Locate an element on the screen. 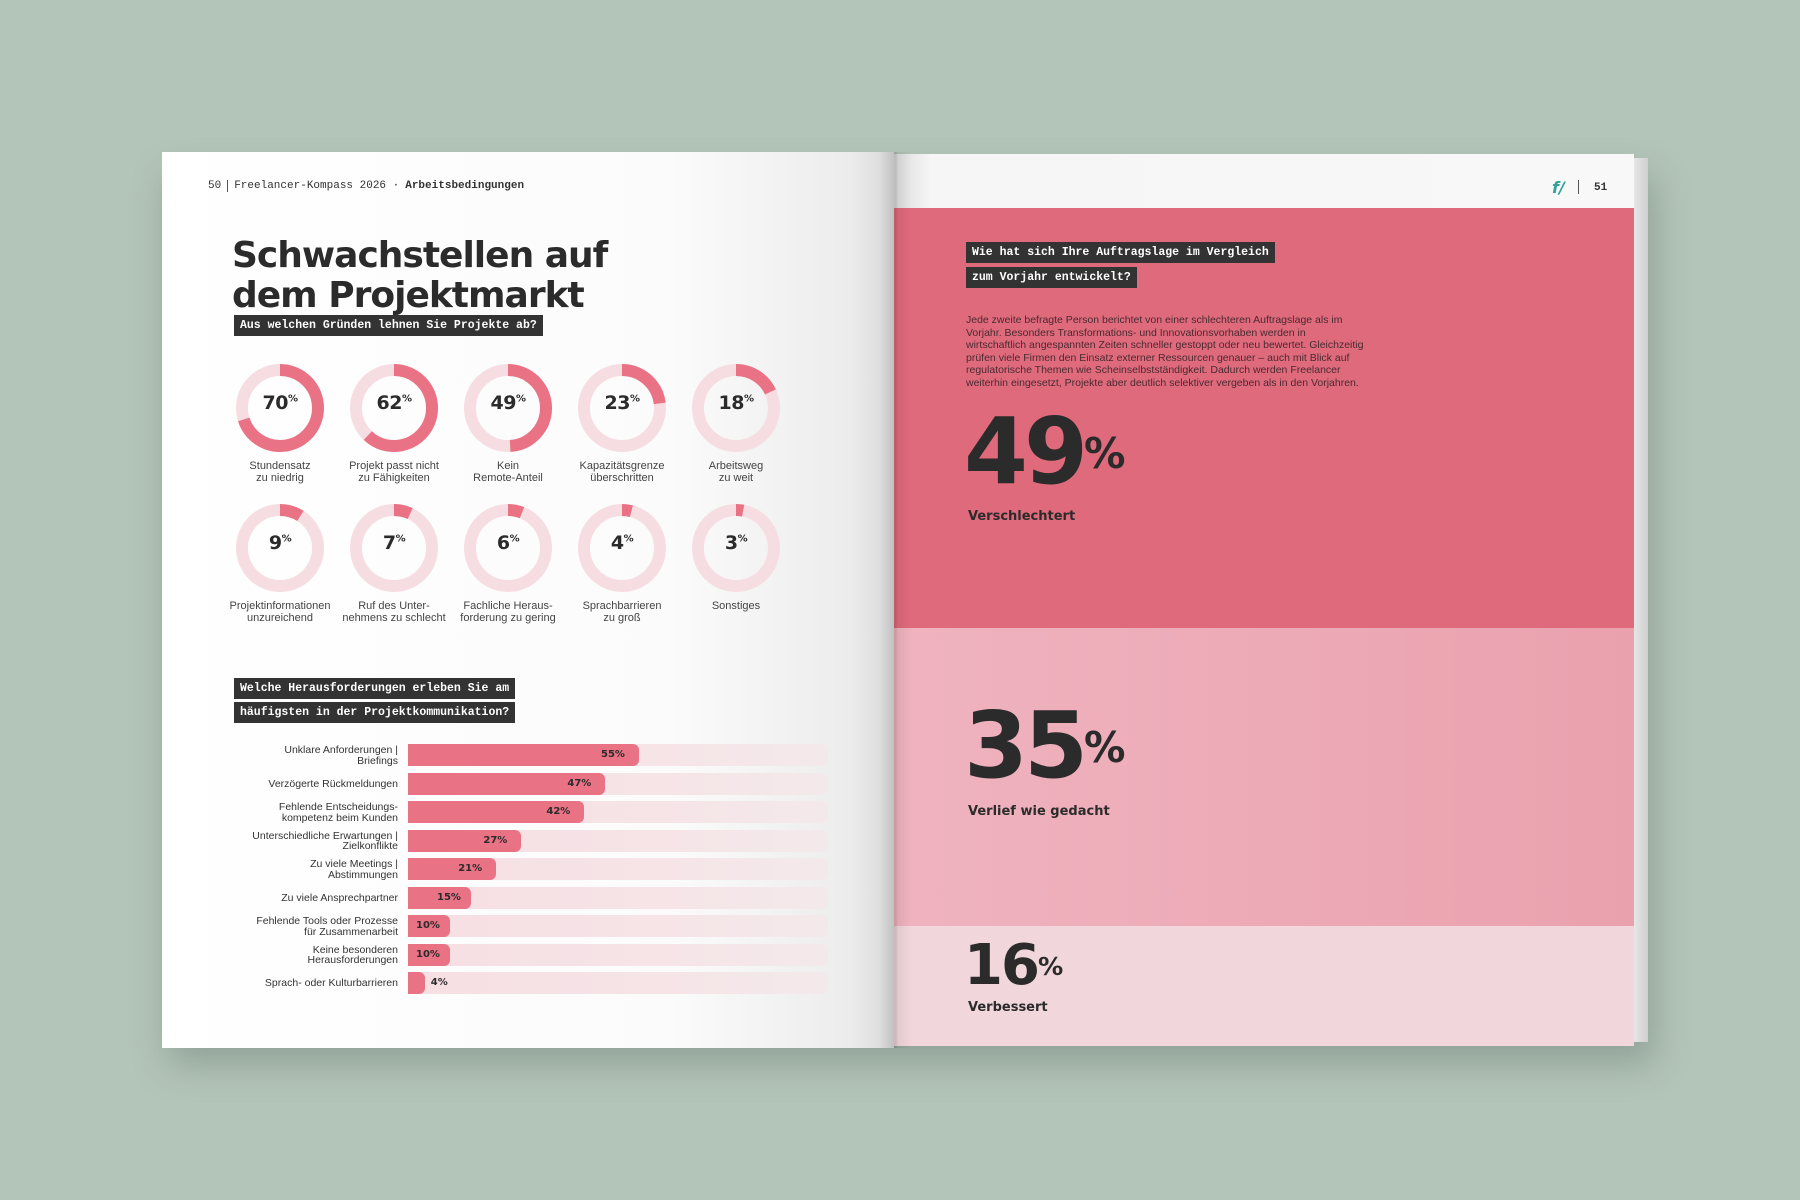 This screenshot has height=1200, width=1800. donut-value-number: 49 is located at coordinates (503, 403).